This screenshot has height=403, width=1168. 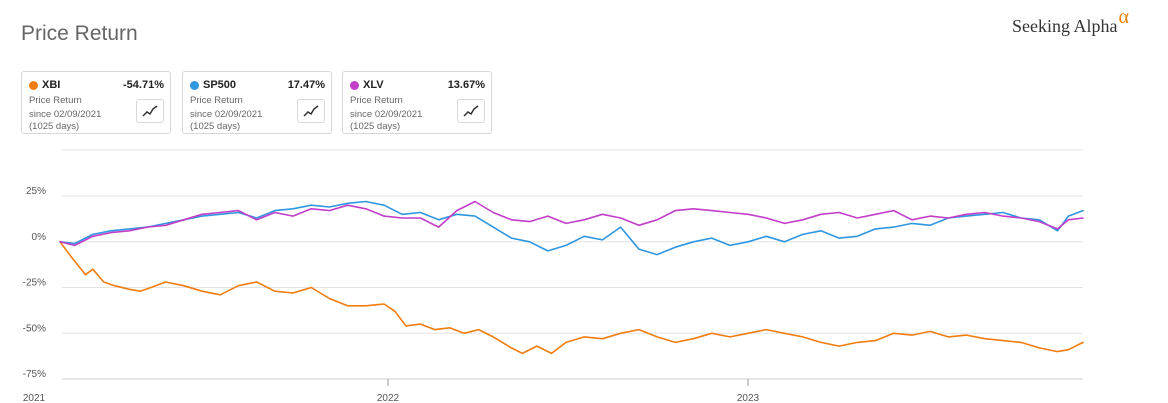 I want to click on x-tick-label: 2021, so click(x=34, y=398).